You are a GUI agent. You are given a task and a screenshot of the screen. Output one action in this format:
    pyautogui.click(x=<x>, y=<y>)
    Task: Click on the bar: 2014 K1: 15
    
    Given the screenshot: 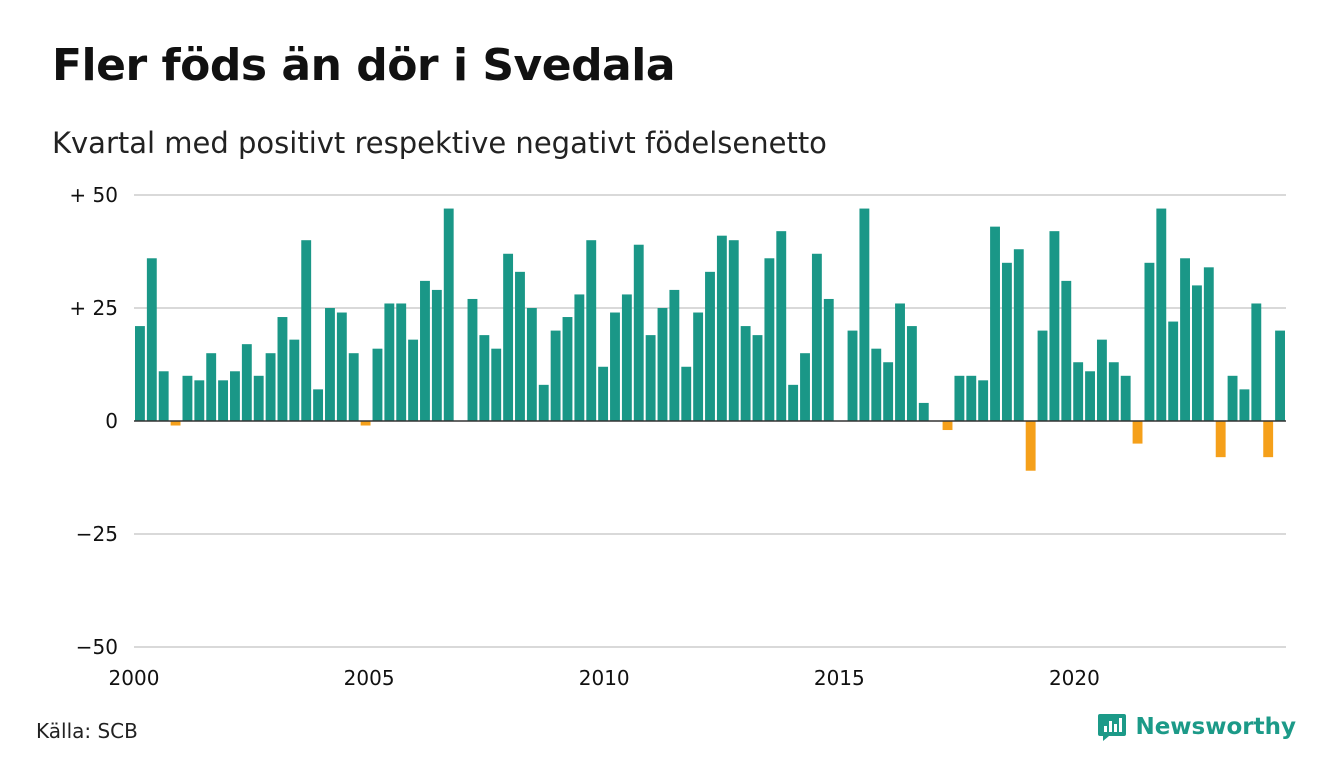 What is the action you would take?
    pyautogui.click(x=805, y=387)
    